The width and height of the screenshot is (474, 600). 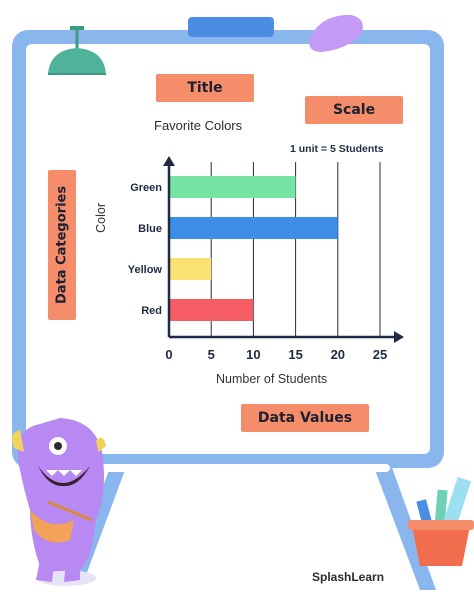 I want to click on x-tick-label: 15, so click(x=295, y=354).